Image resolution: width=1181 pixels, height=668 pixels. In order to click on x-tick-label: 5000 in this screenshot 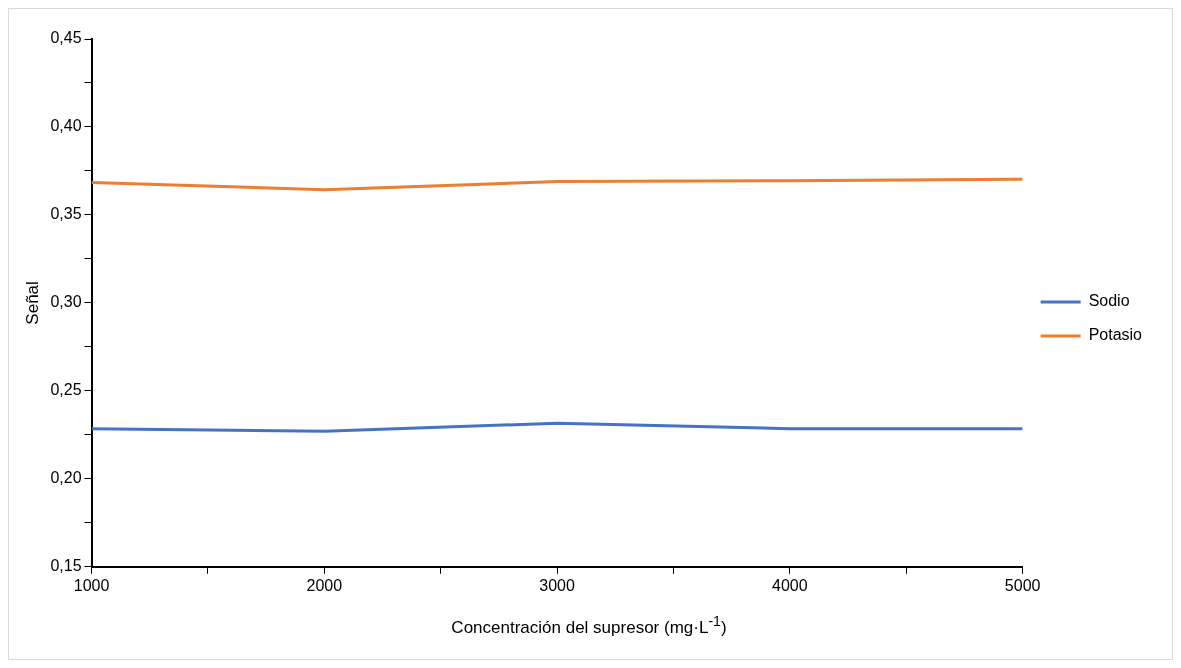, I will do `click(1022, 585)`.